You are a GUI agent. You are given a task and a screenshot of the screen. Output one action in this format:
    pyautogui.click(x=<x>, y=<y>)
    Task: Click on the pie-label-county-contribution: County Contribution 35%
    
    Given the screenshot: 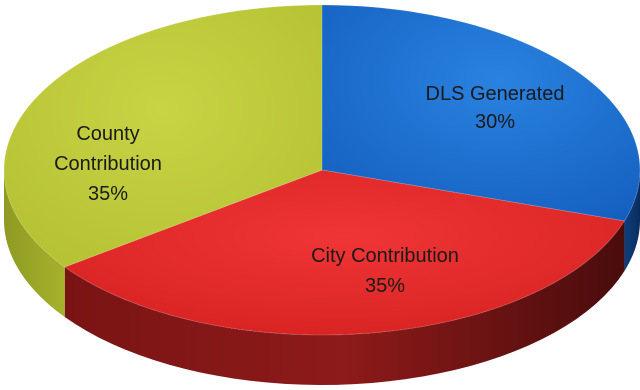 What is the action you would take?
    pyautogui.click(x=108, y=164)
    